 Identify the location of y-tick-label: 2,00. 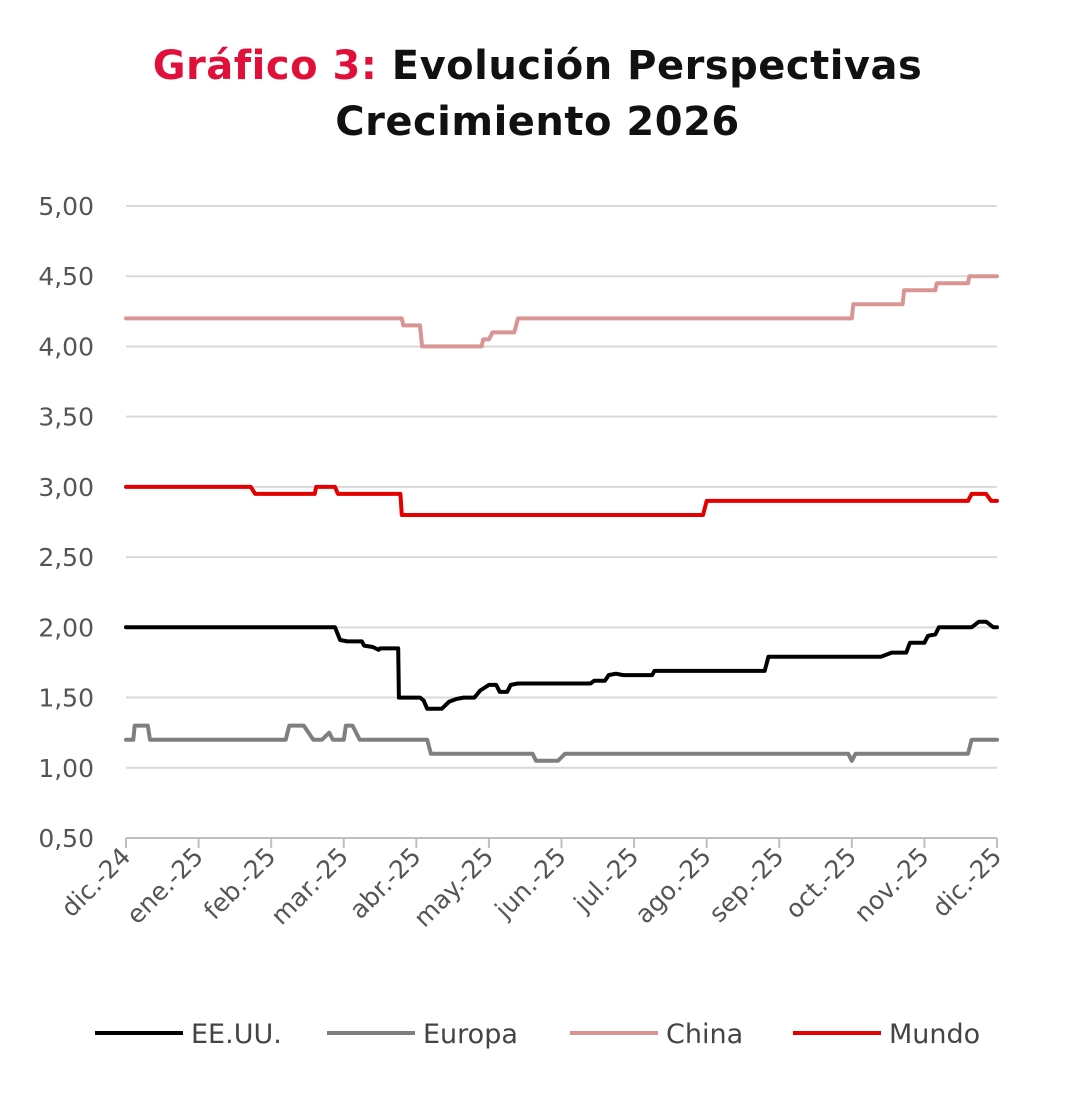
(66, 627).